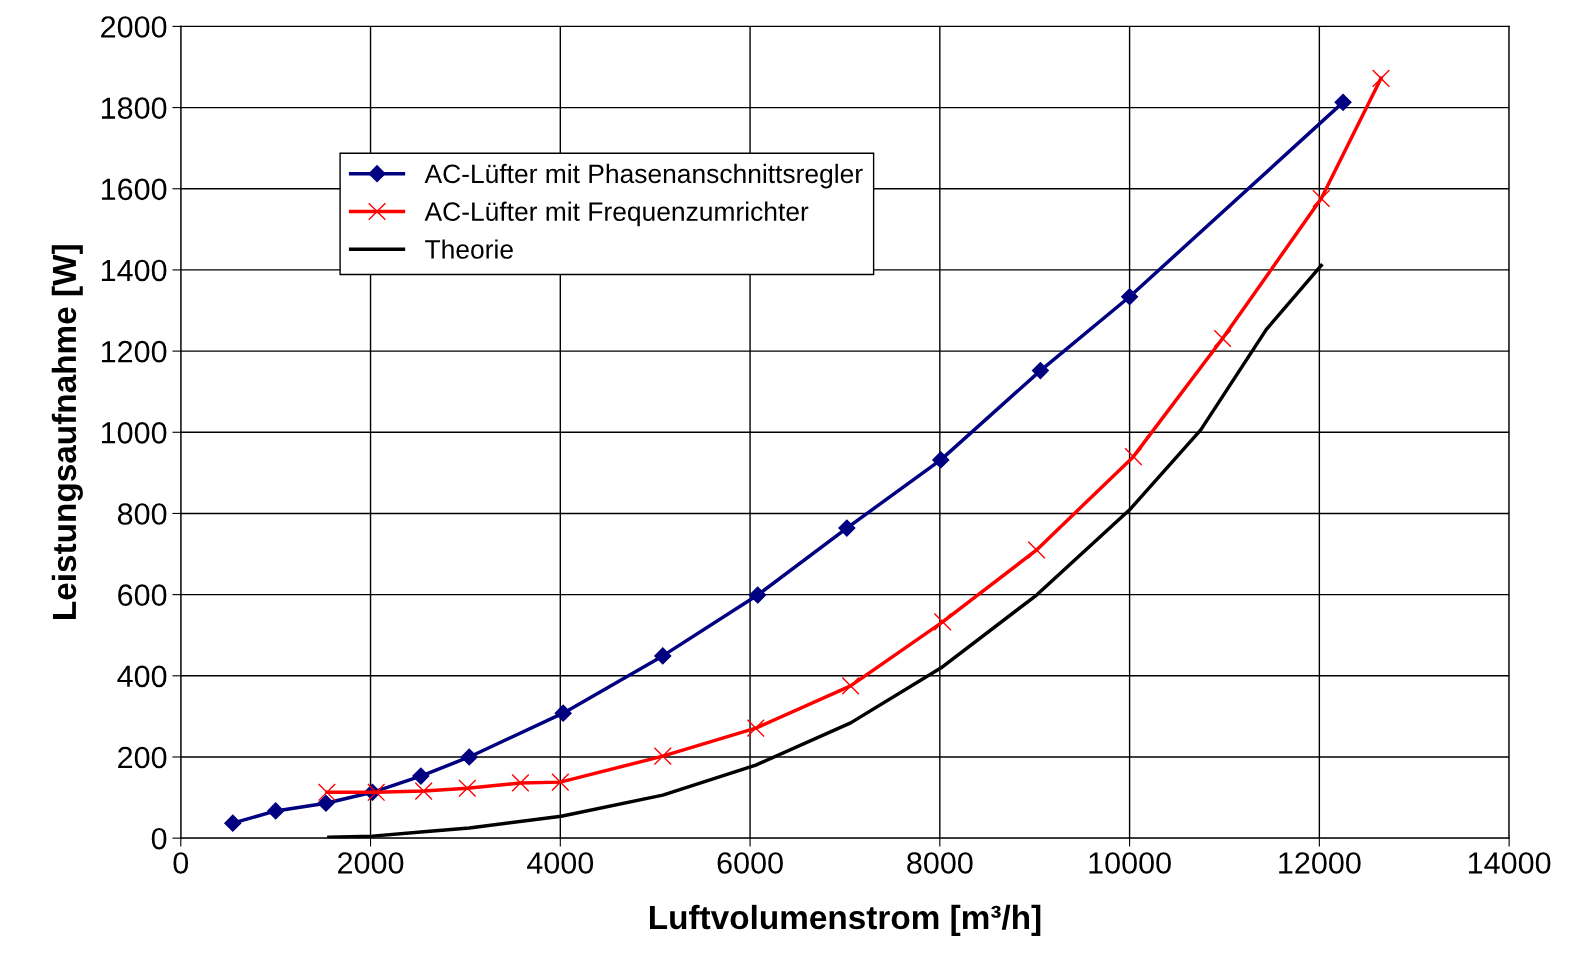 This screenshot has width=1572, height=978. Describe the element at coordinates (181, 863) in the screenshot. I see `x-tick-label: 0` at that location.